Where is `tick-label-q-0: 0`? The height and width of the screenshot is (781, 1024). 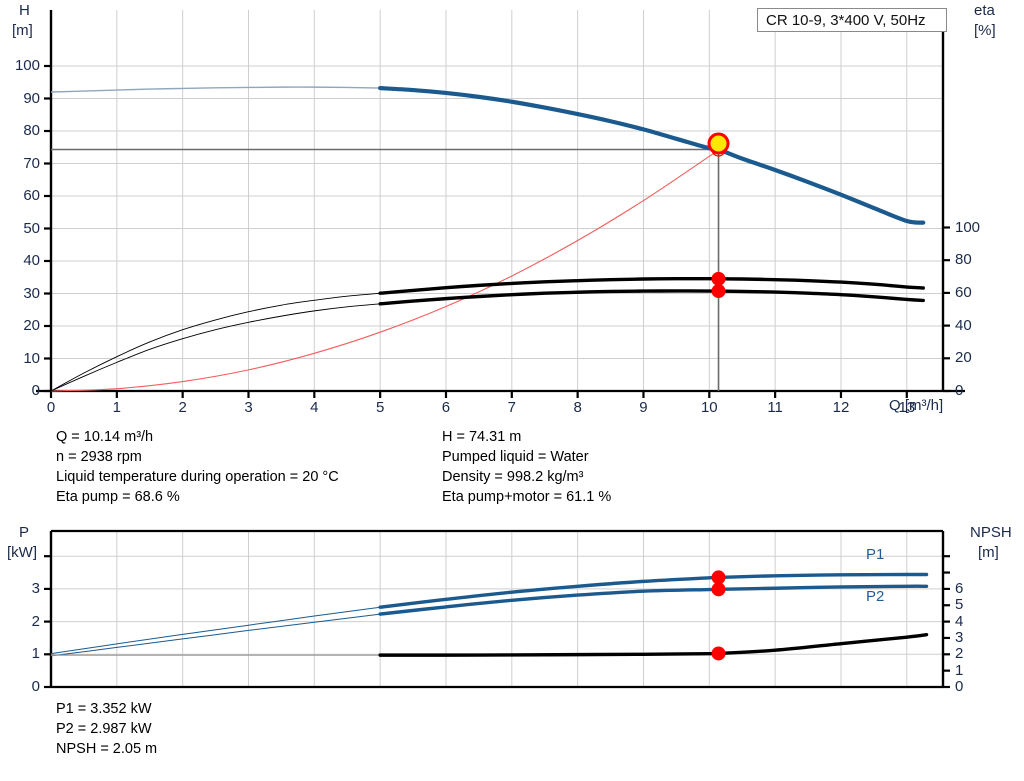 tick-label-q-0: 0 is located at coordinates (51, 407).